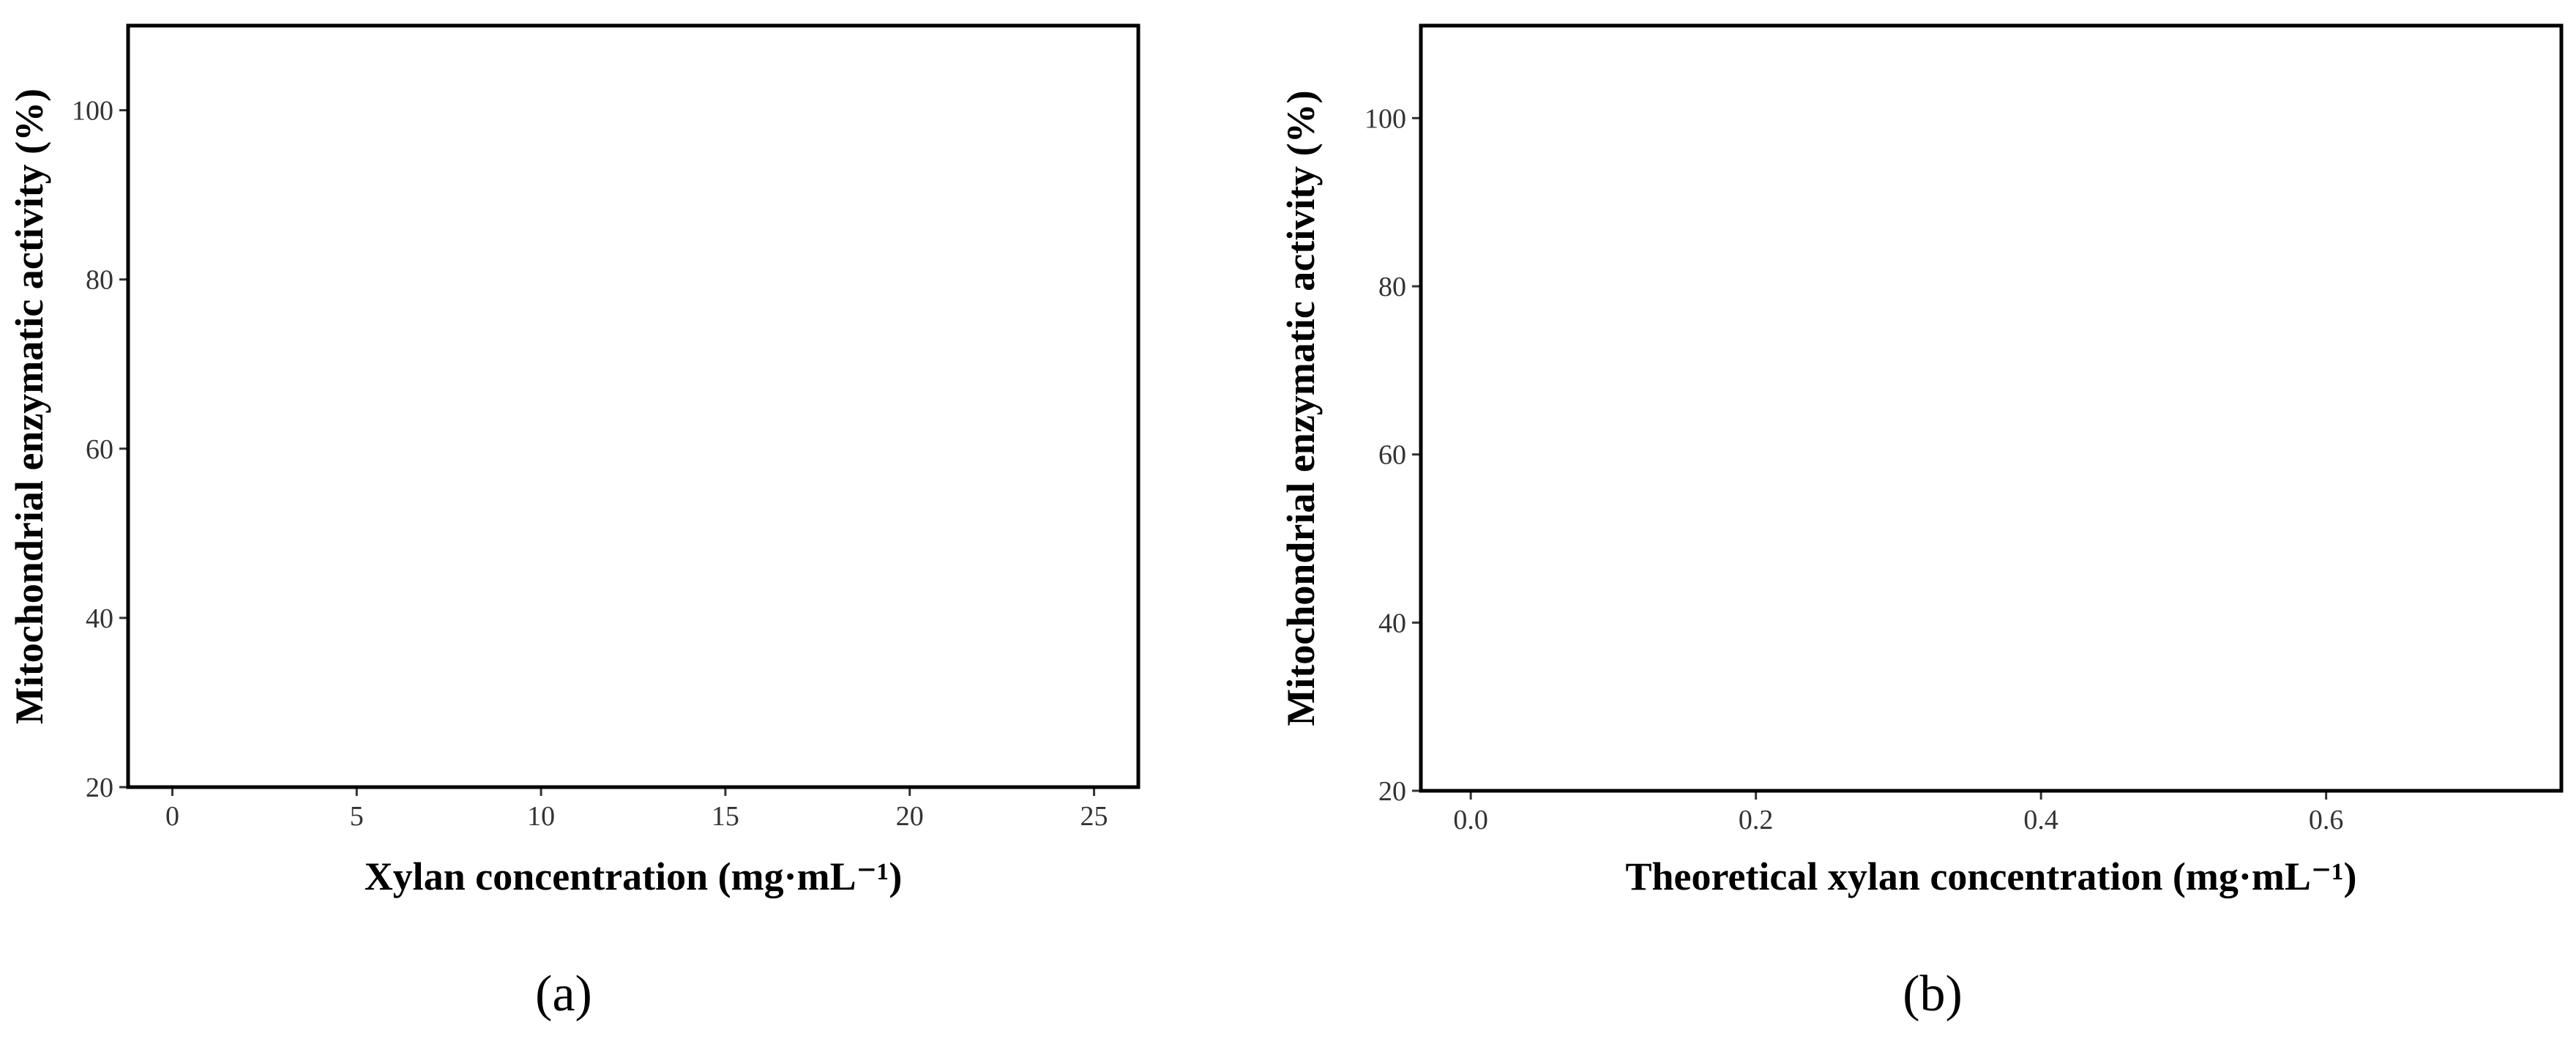  Describe the element at coordinates (563, 994) in the screenshot. I see `panel-label: (a)` at that location.